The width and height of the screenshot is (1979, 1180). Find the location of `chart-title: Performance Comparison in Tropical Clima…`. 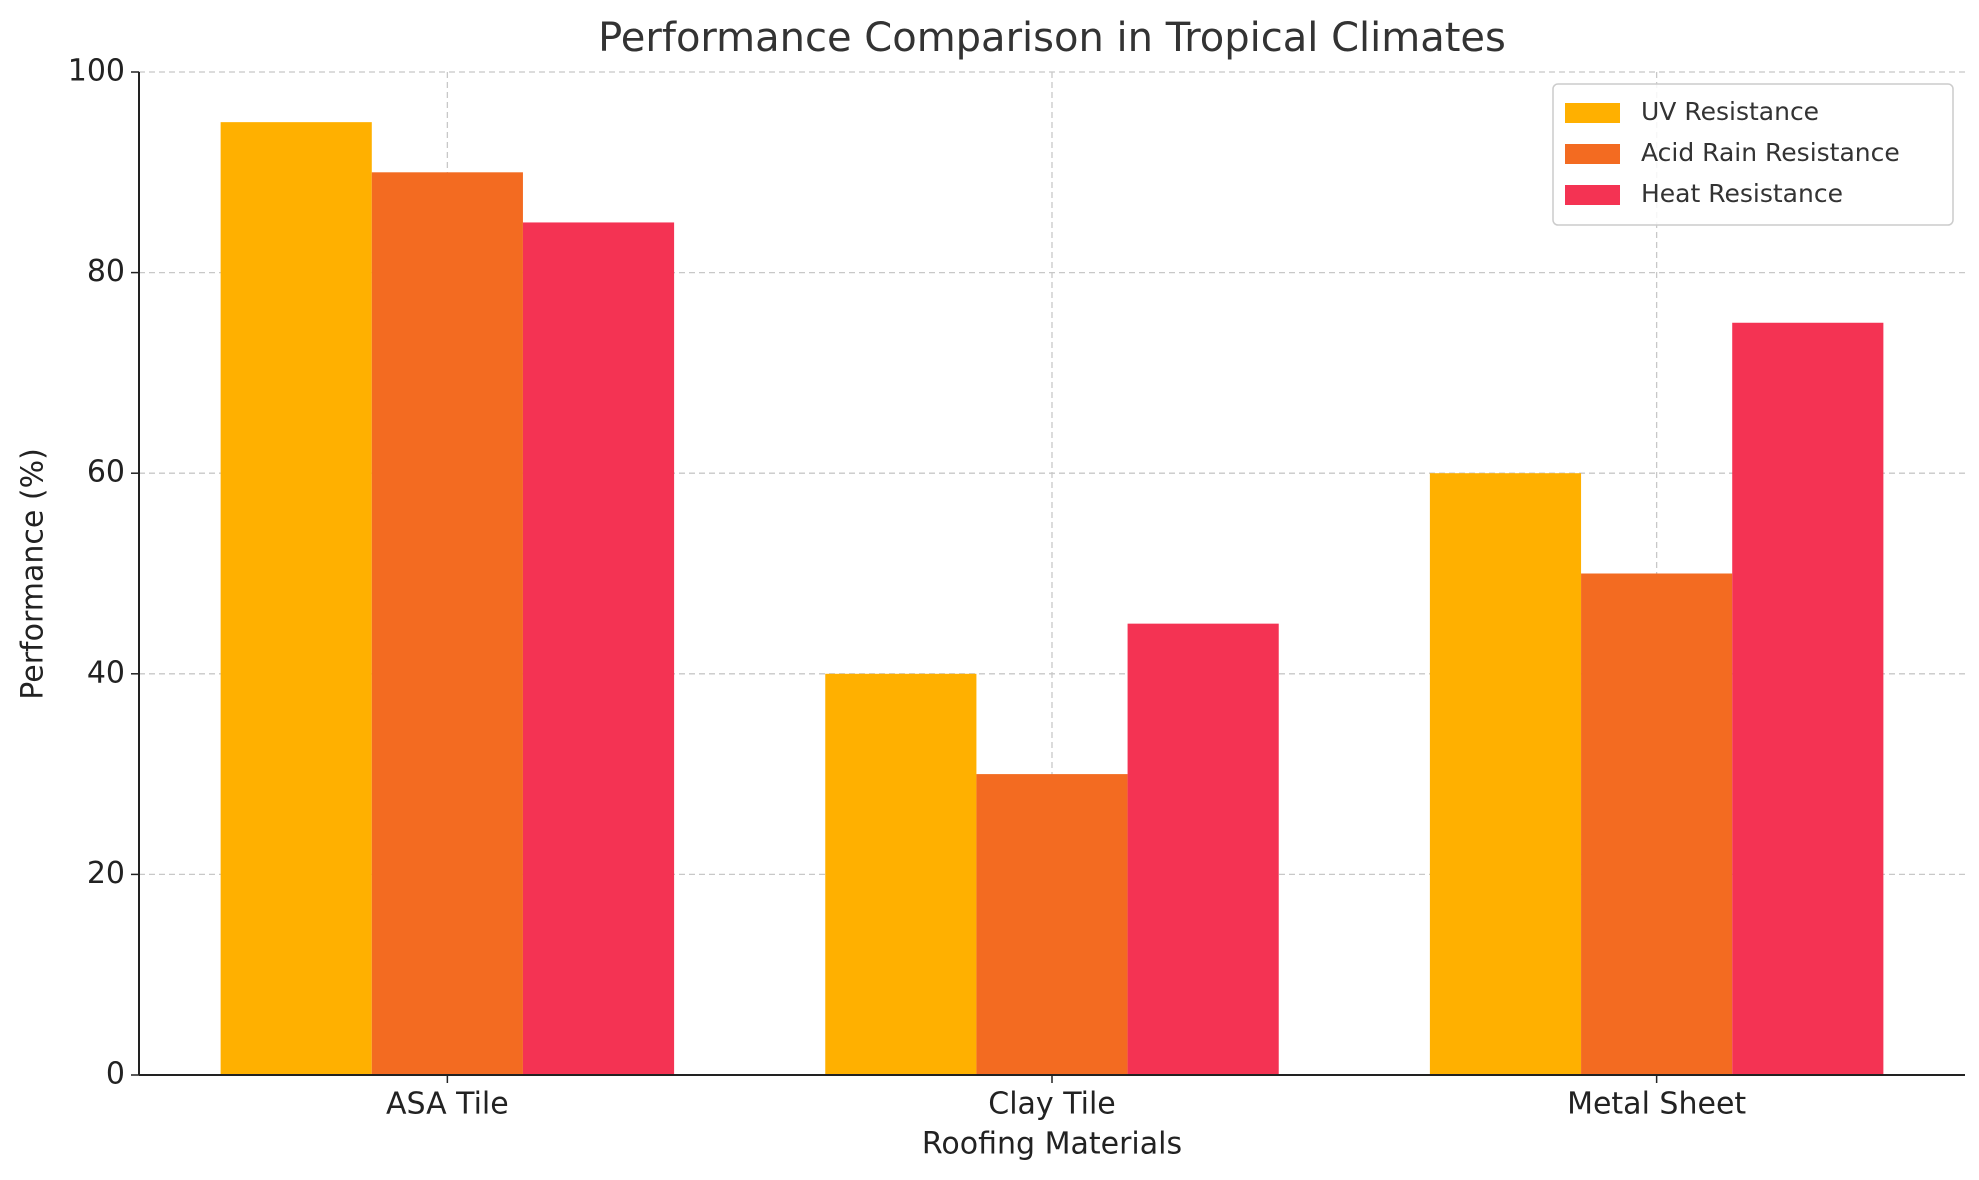

chart-title: Performance Comparison in Tropical Clima… is located at coordinates (1052, 38).